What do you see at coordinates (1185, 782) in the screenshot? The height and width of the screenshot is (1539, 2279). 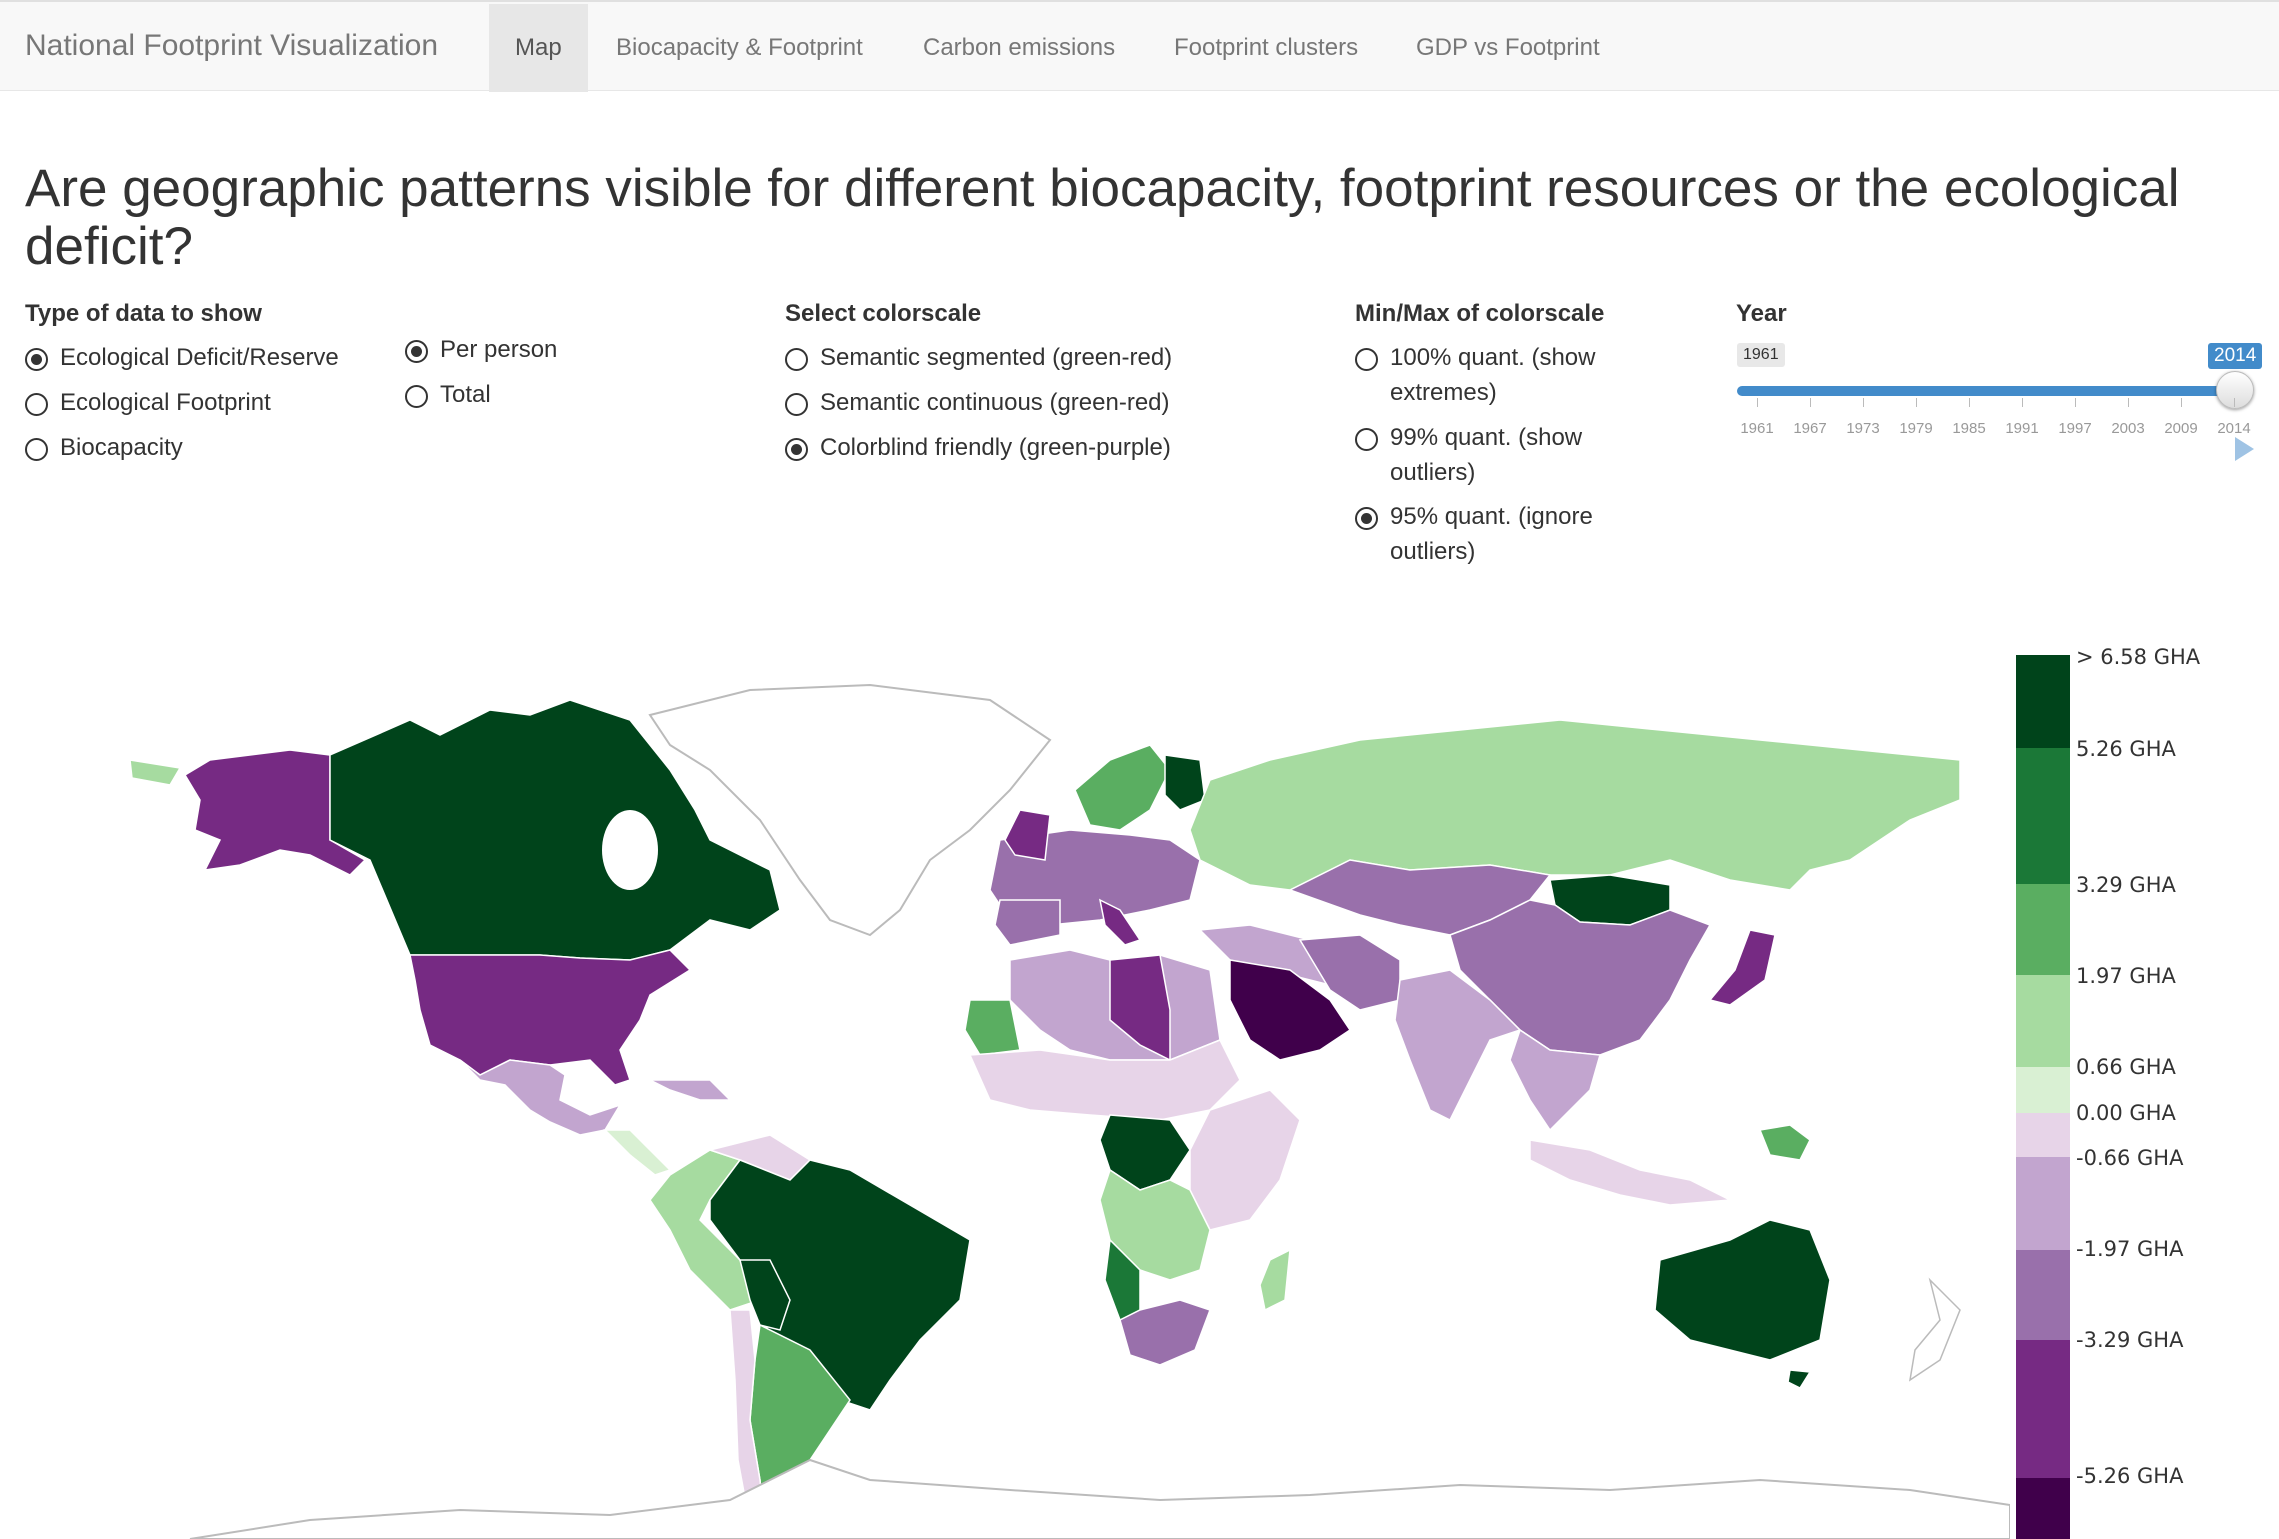 I see `country-finland` at bounding box center [1185, 782].